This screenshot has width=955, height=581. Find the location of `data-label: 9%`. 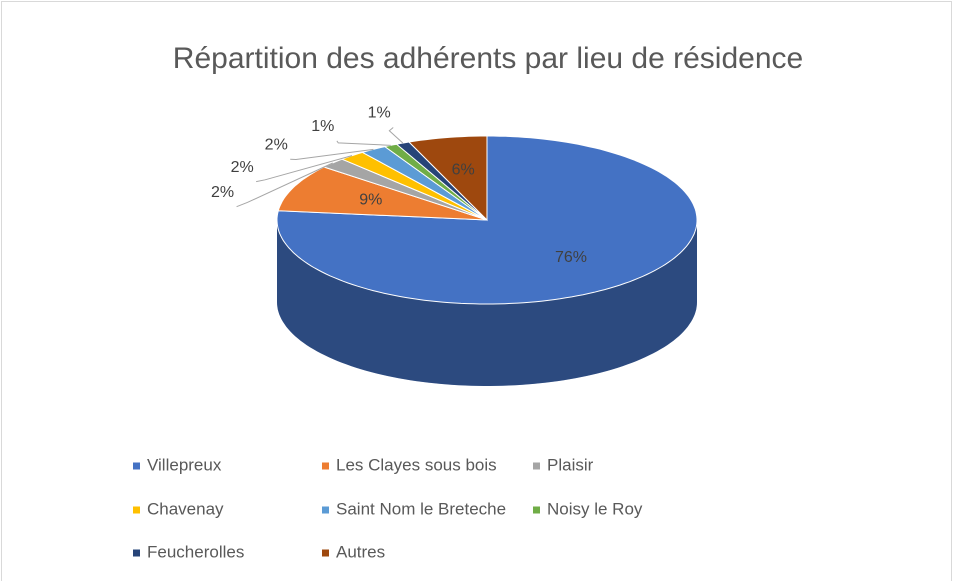

data-label: 9% is located at coordinates (370, 200).